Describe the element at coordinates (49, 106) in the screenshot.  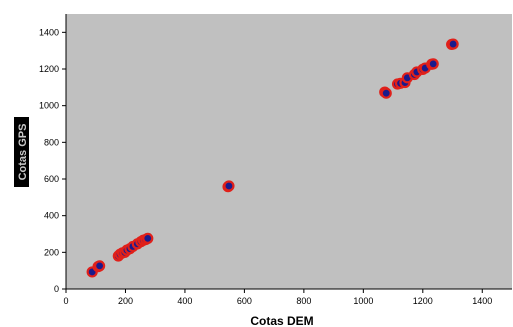
I see `y-tick-label: 1000` at that location.